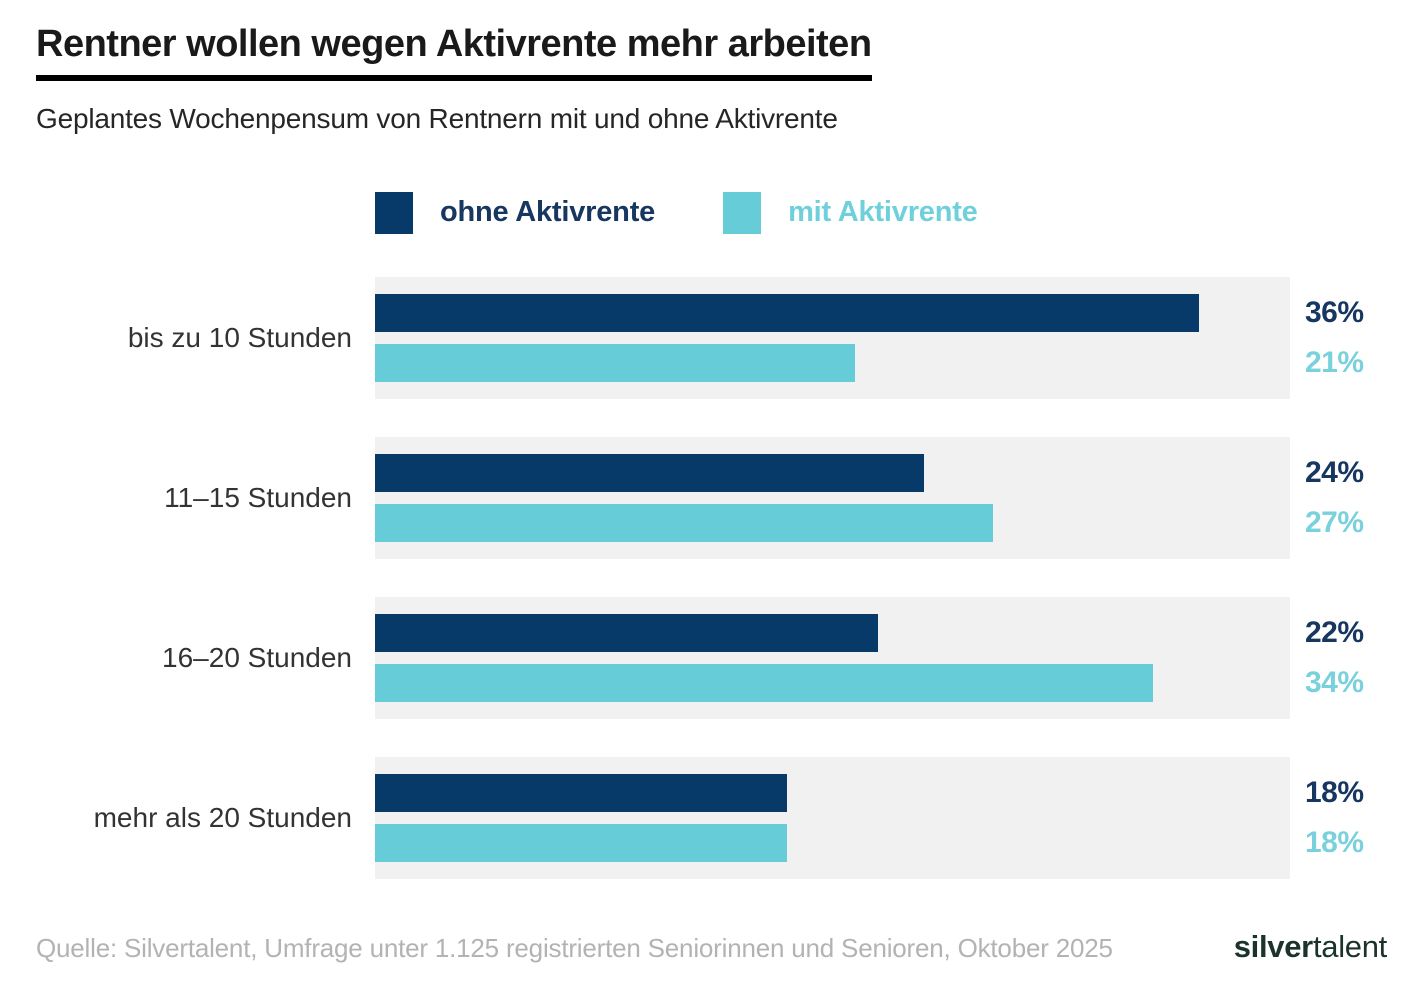 The image size is (1423, 991). I want to click on value-ohne-aktivrente: 18%, so click(1334, 792).